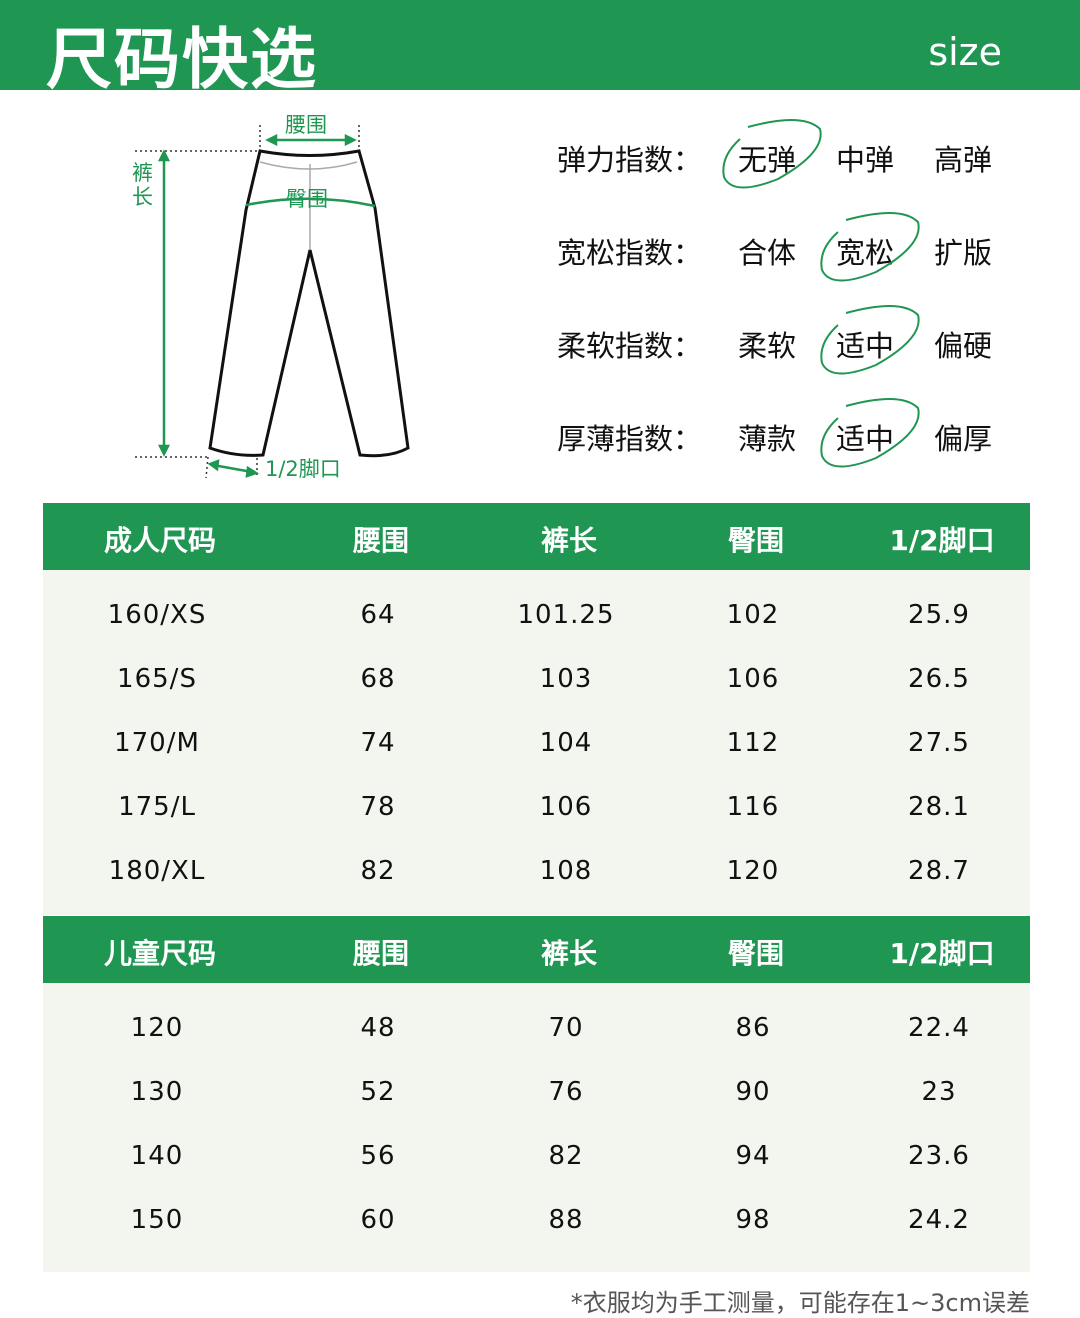  I want to click on table-cell: 180/XL, so click(157, 871).